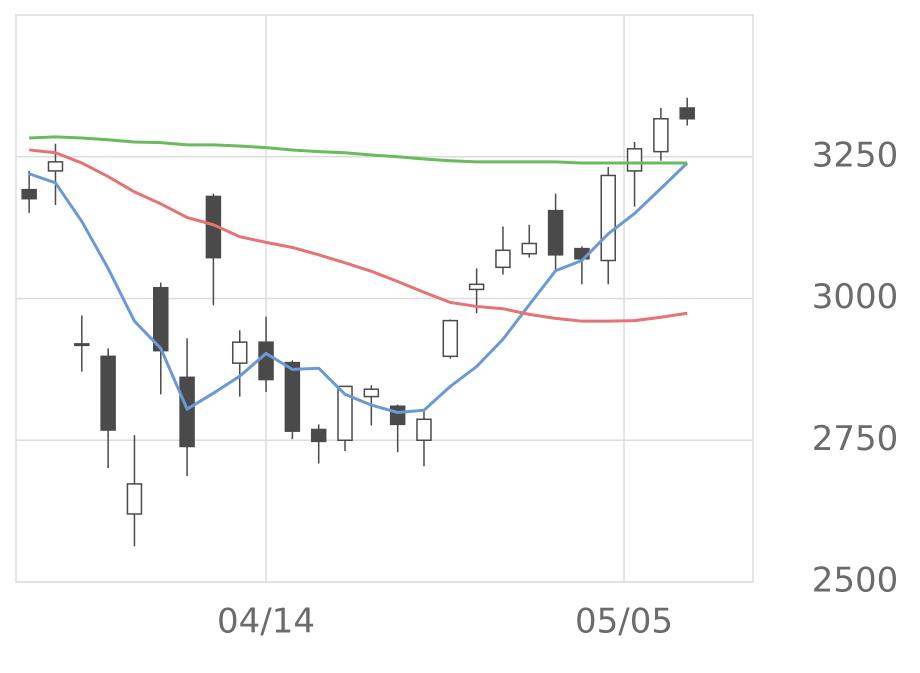 This screenshot has width=920, height=673. Describe the element at coordinates (855, 439) in the screenshot. I see `y-tick-label: 2750` at that location.